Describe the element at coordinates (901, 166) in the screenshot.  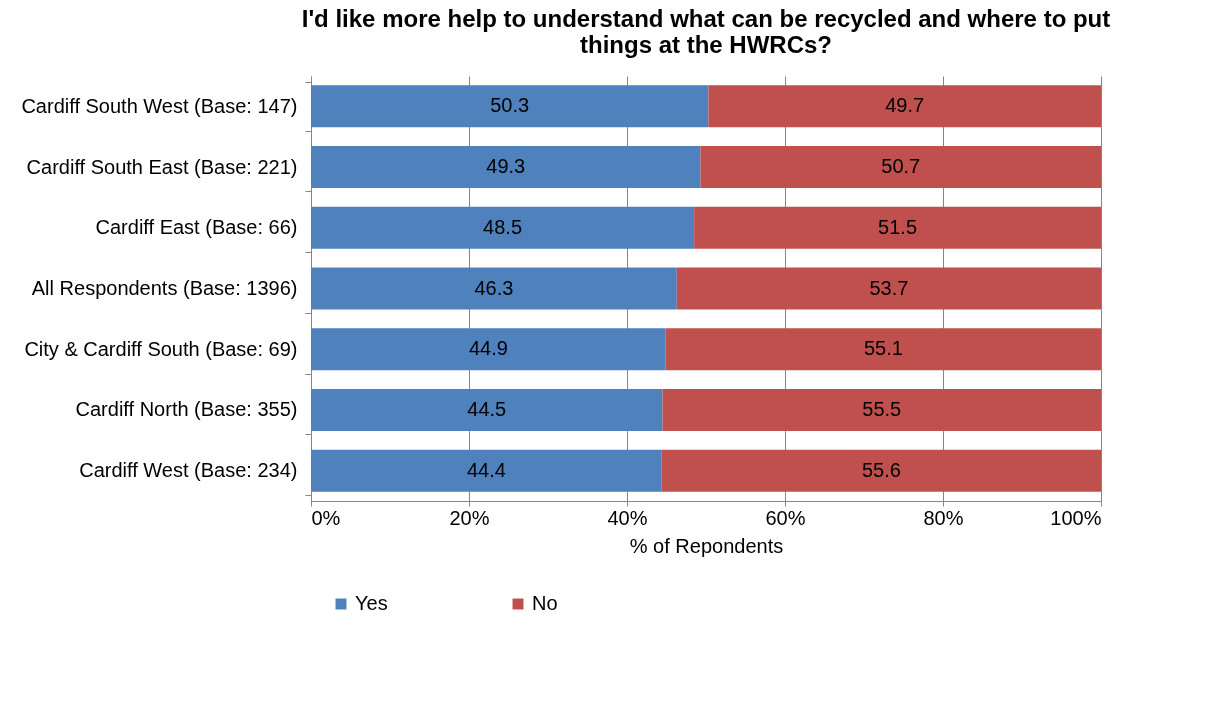
I see `data-label: 50.7` at that location.